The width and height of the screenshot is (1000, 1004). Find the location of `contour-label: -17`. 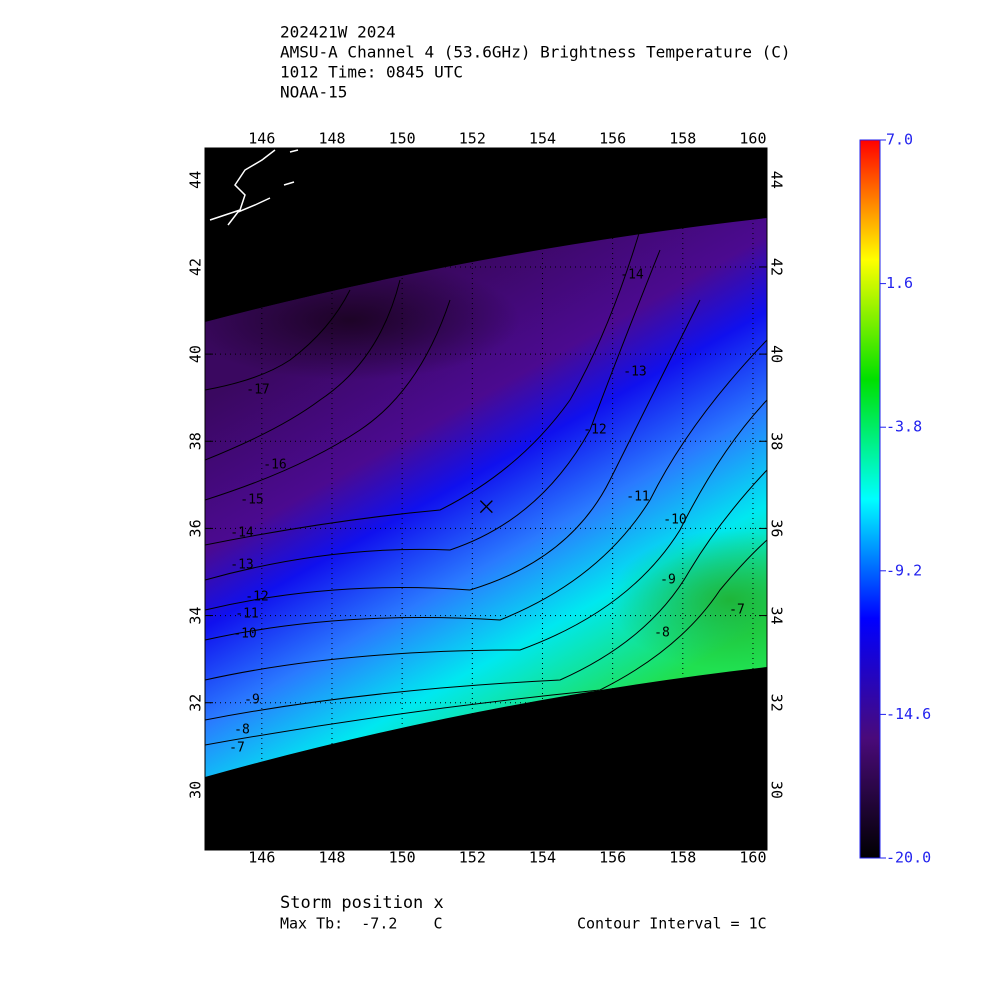

contour-label: -17 is located at coordinates (257, 390).